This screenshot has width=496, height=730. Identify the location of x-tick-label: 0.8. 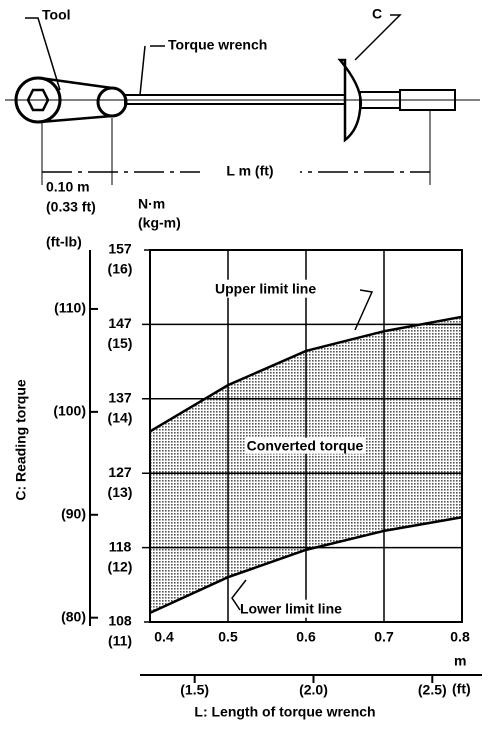
(460, 637).